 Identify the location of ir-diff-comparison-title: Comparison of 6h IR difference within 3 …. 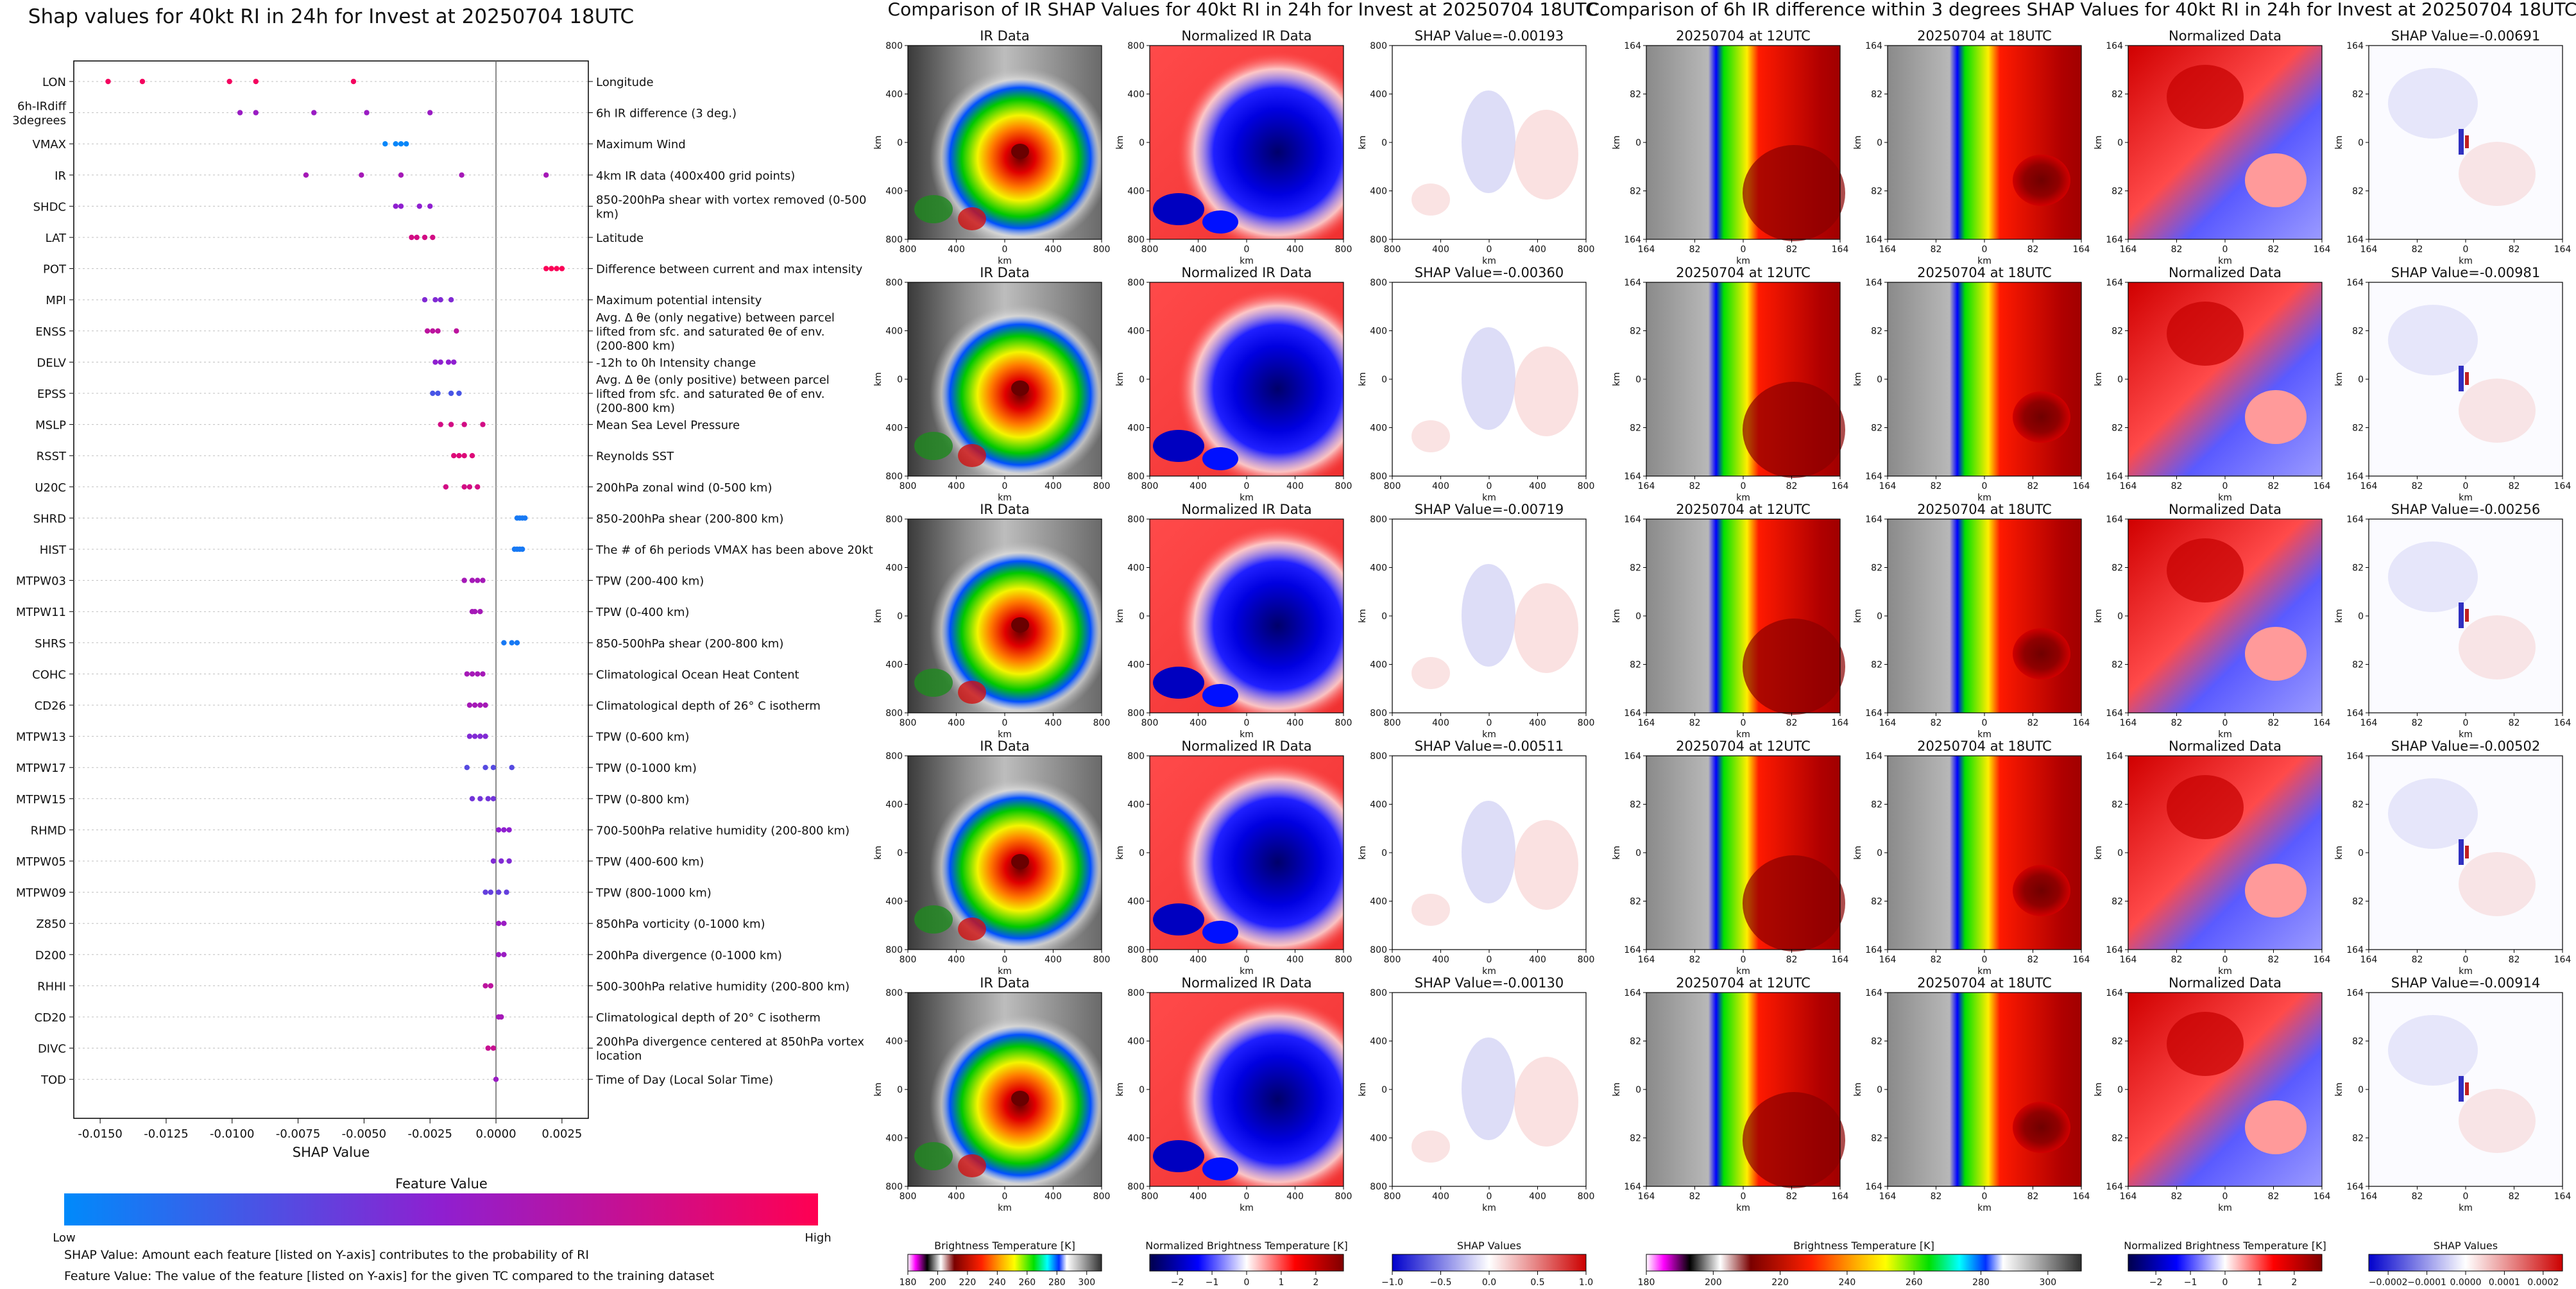
(2081, 10).